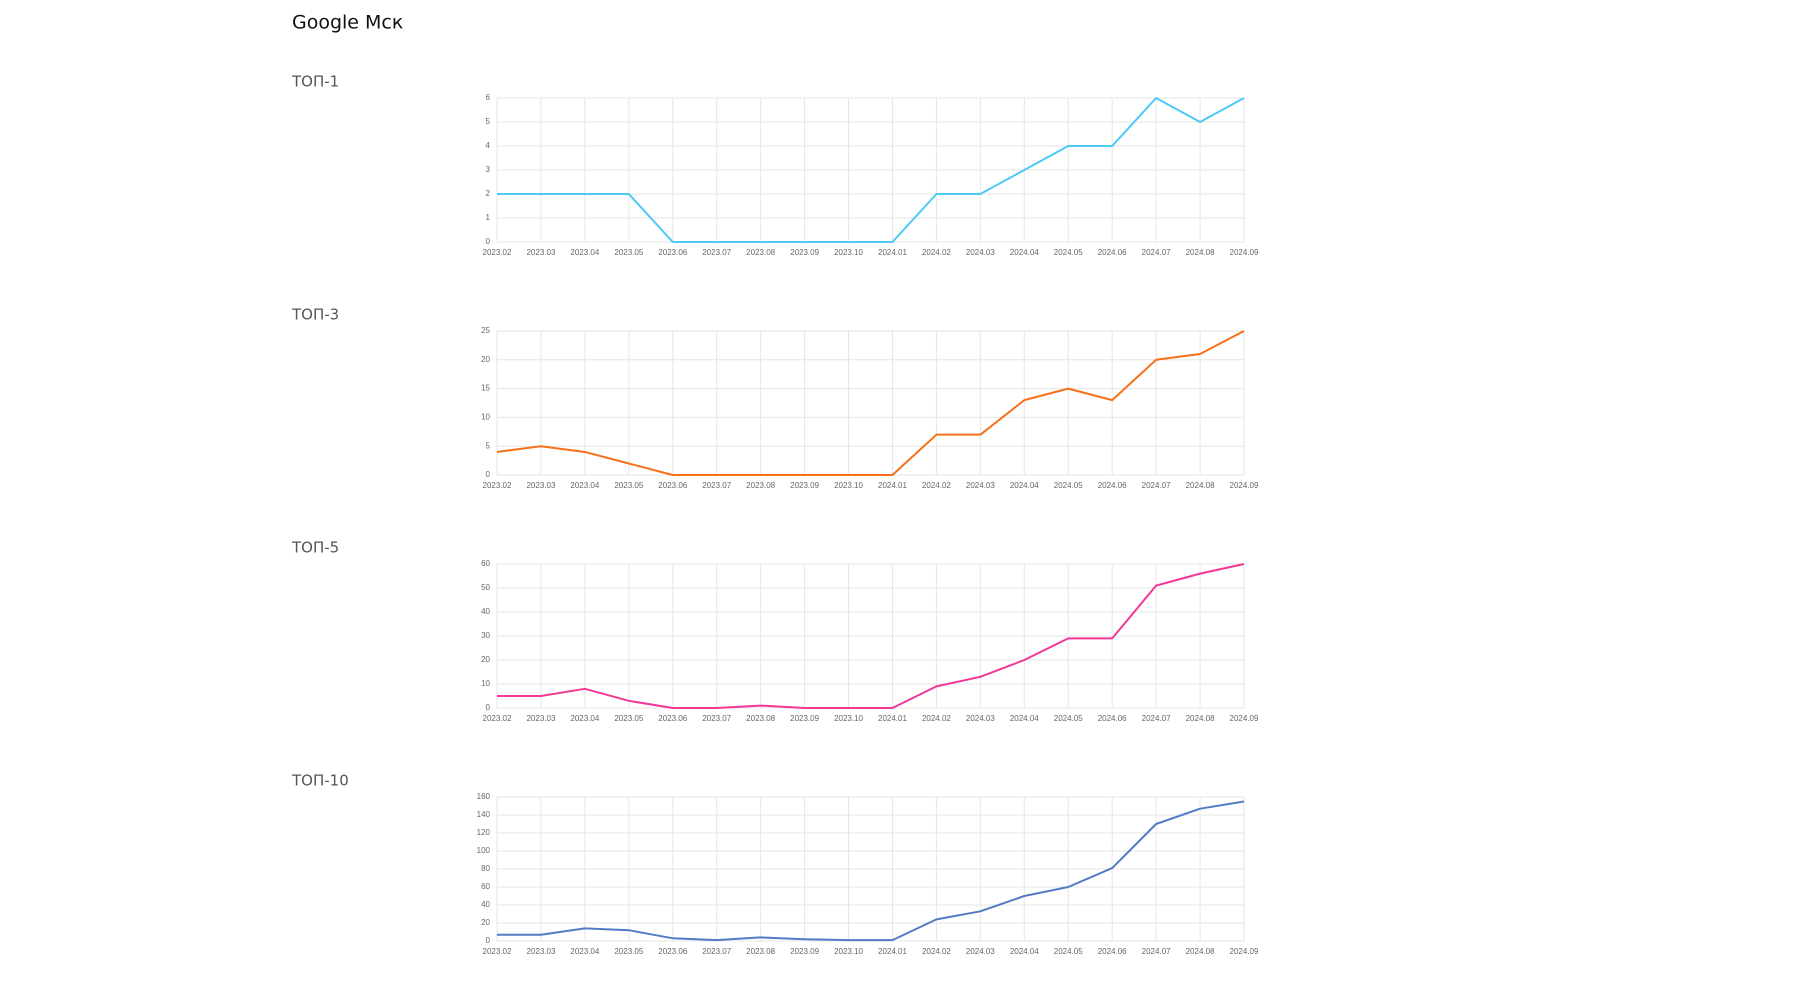  Describe the element at coordinates (485, 683) in the screenshot. I see `y-tick-label: 10` at that location.